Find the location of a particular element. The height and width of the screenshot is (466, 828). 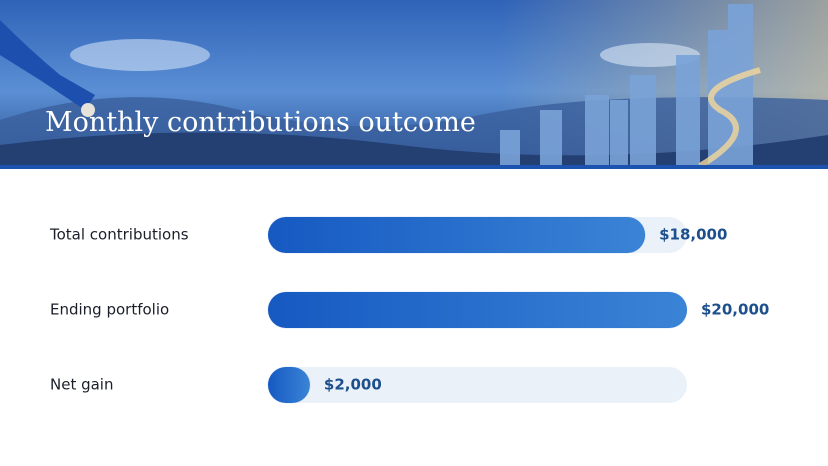

value-label: $20,000 is located at coordinates (735, 310).